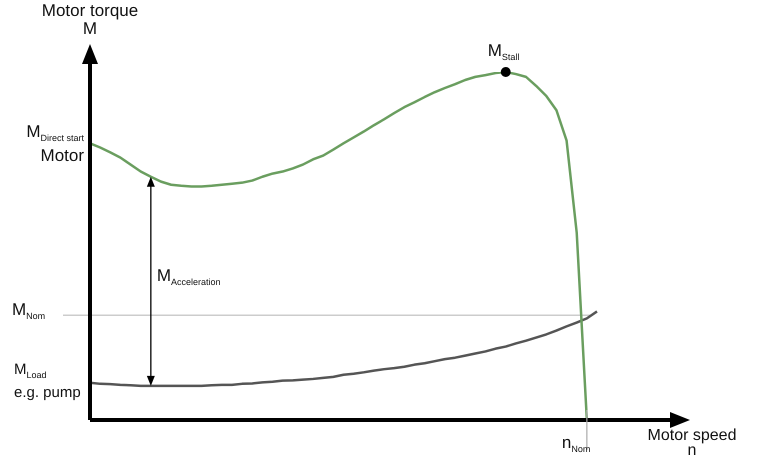 Image resolution: width=760 pixels, height=459 pixels. I want to click on text: n$_{Nom}$, so click(576, 444).